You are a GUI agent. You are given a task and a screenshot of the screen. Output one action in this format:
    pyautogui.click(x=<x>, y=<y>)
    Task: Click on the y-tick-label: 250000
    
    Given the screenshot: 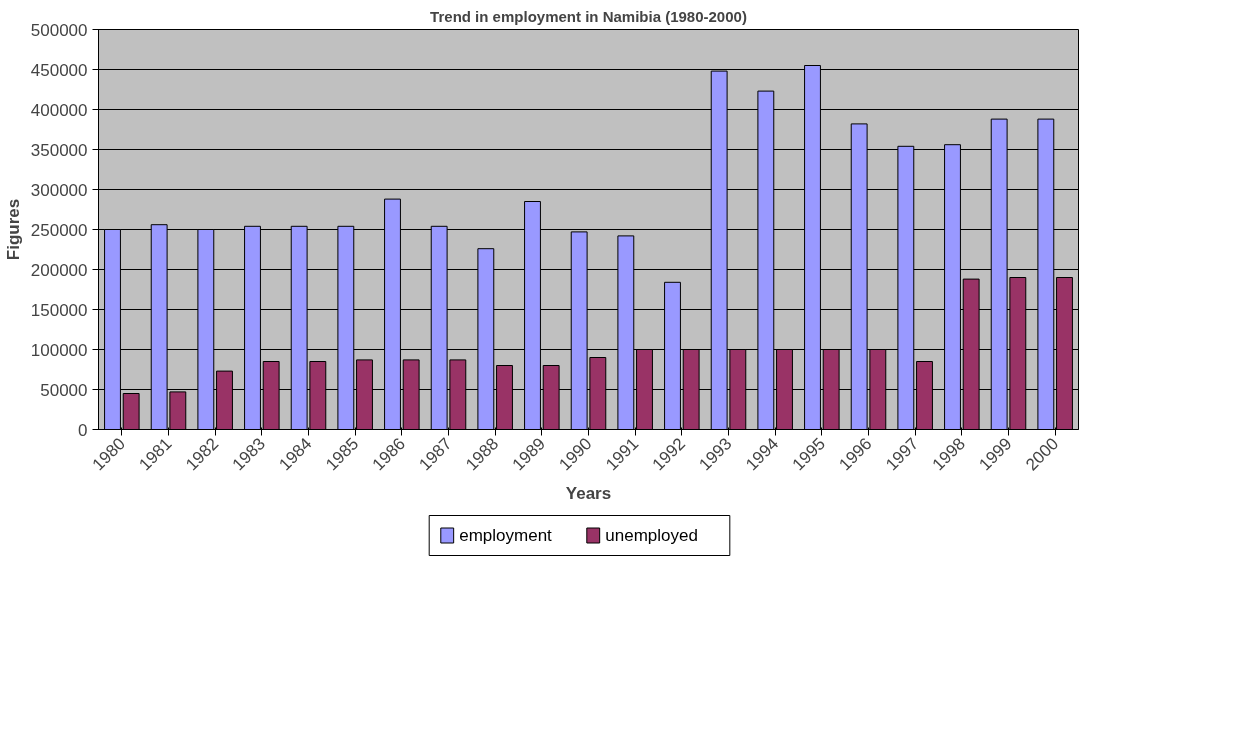 What is the action you would take?
    pyautogui.click(x=59, y=230)
    